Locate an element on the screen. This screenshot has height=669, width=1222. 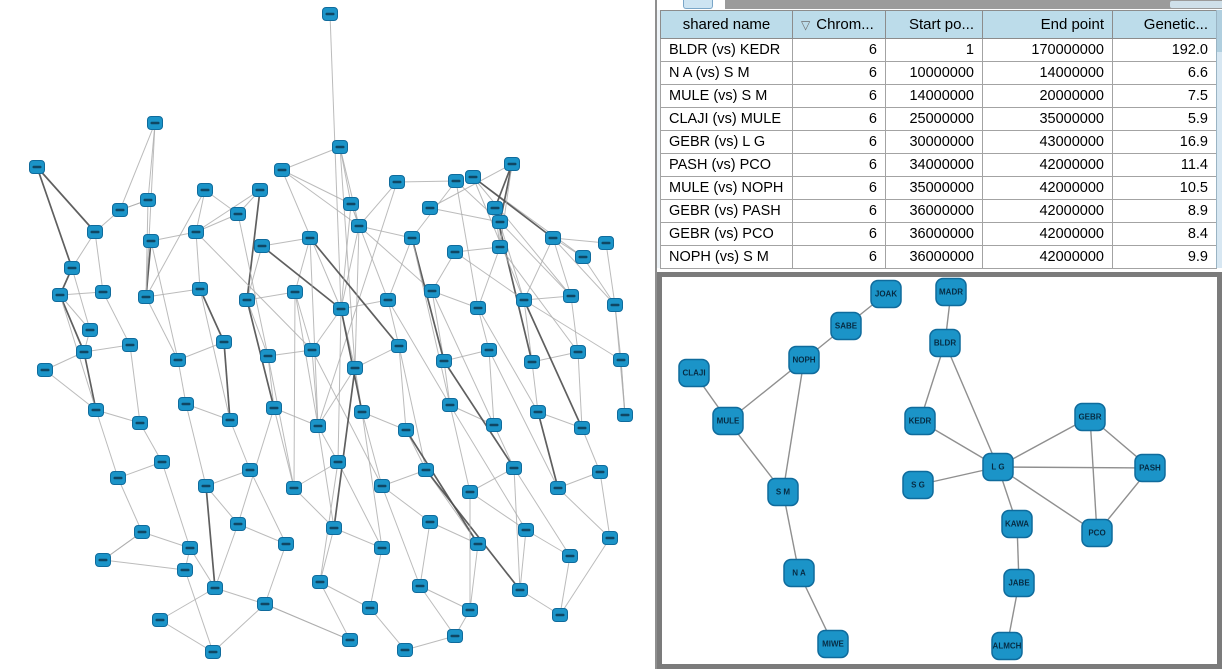
subnetwork-node: PASH is located at coordinates (1150, 468).